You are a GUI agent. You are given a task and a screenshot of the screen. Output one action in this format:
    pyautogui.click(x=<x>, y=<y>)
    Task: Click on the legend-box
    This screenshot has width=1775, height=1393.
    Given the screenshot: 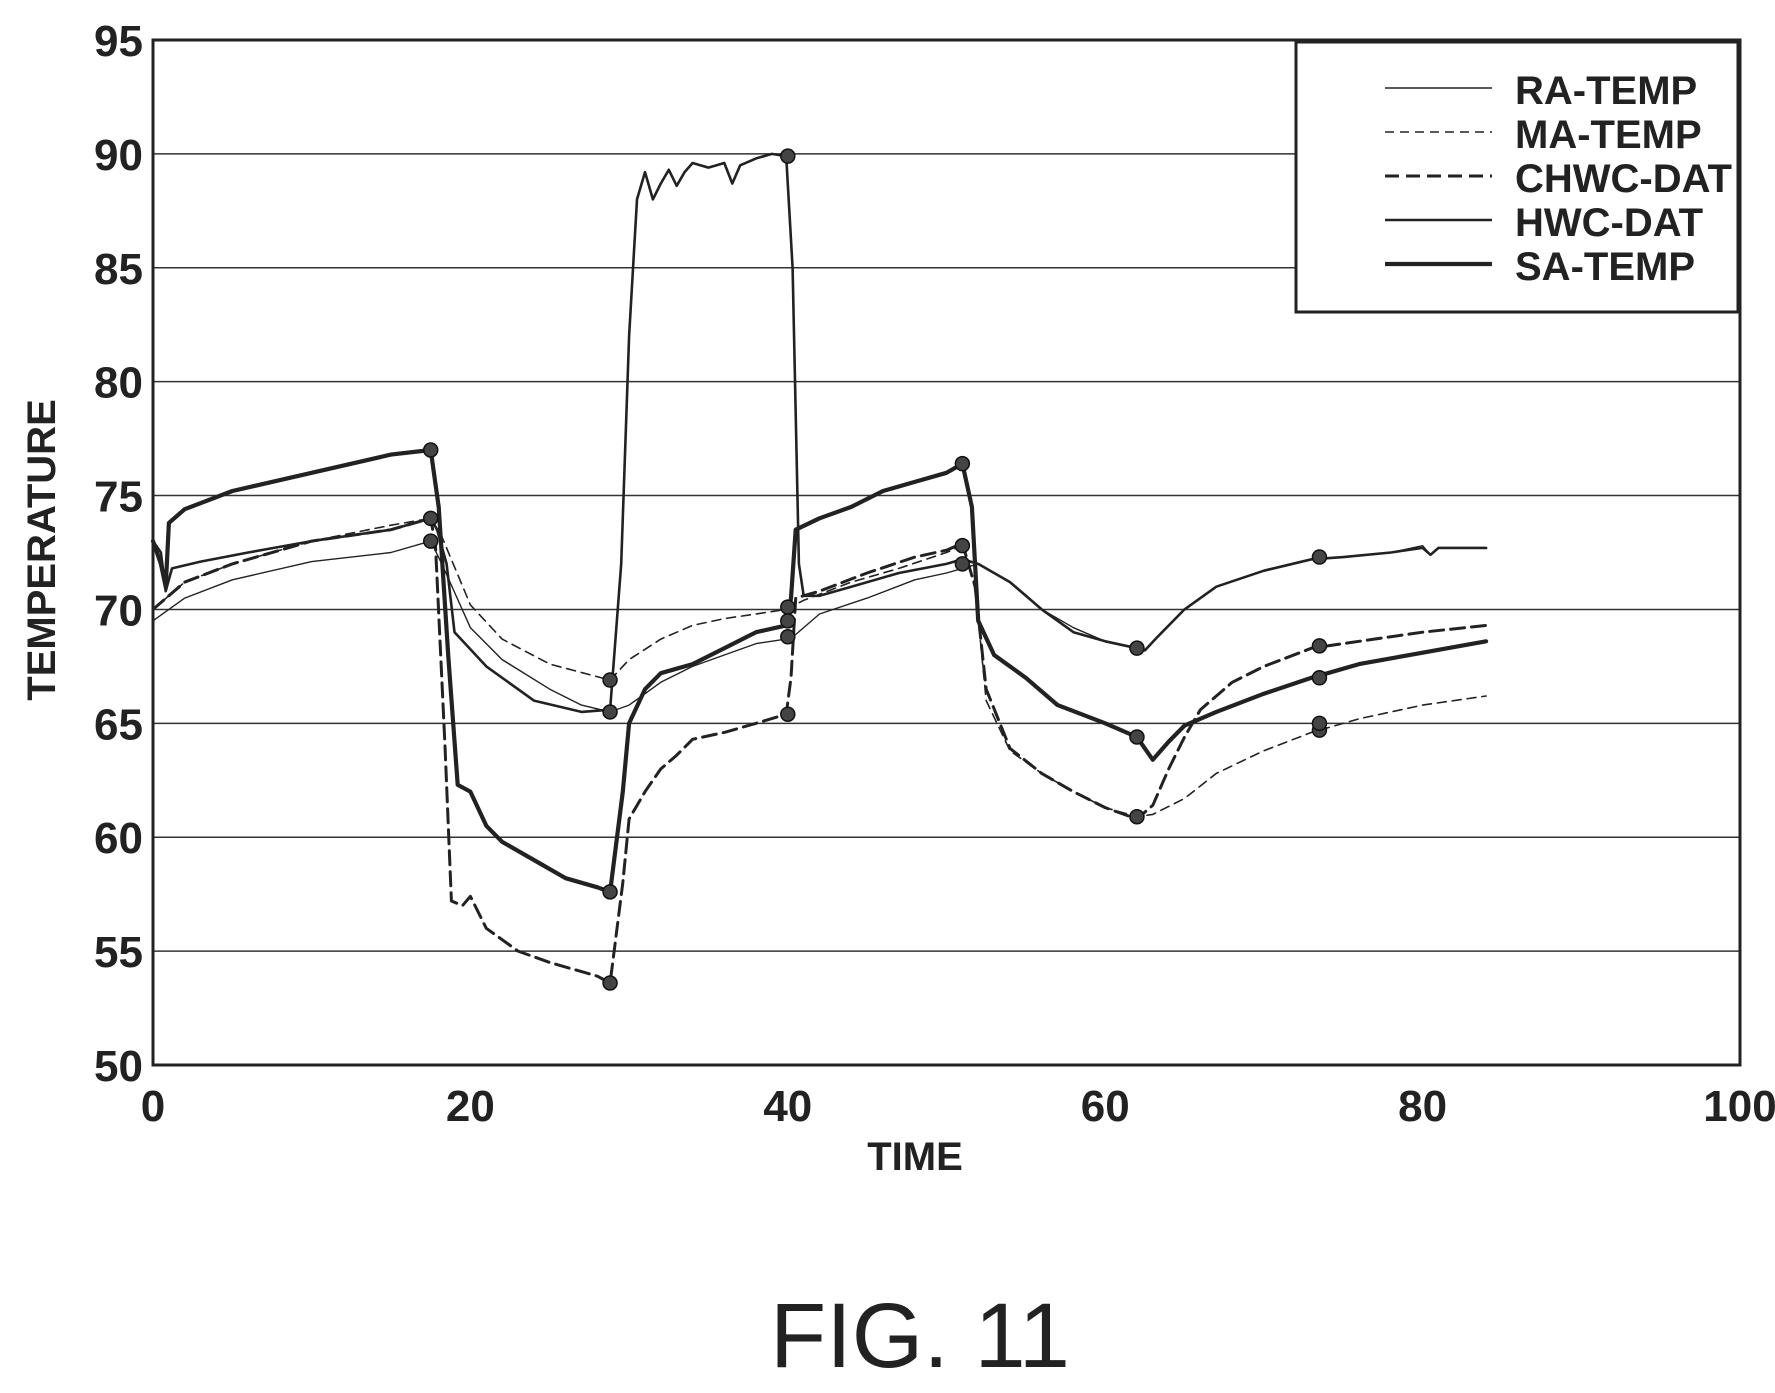 What is the action you would take?
    pyautogui.click(x=1517, y=177)
    